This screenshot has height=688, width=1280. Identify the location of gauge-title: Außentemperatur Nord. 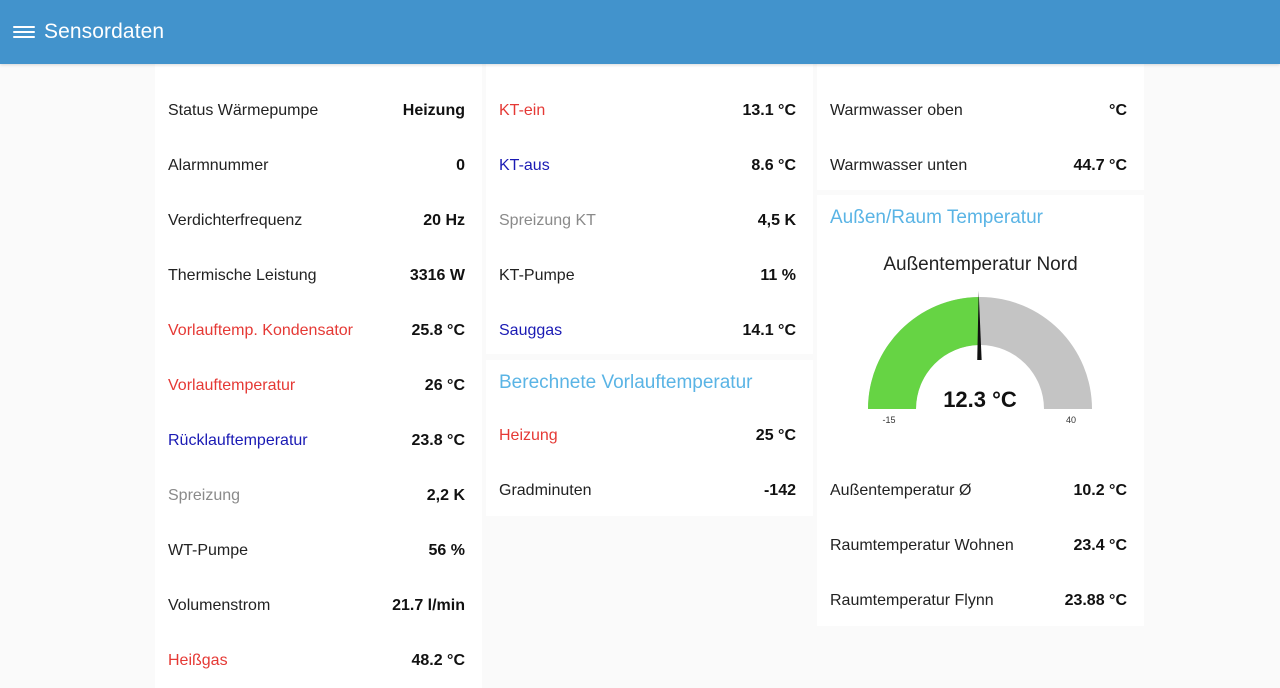
(980, 264).